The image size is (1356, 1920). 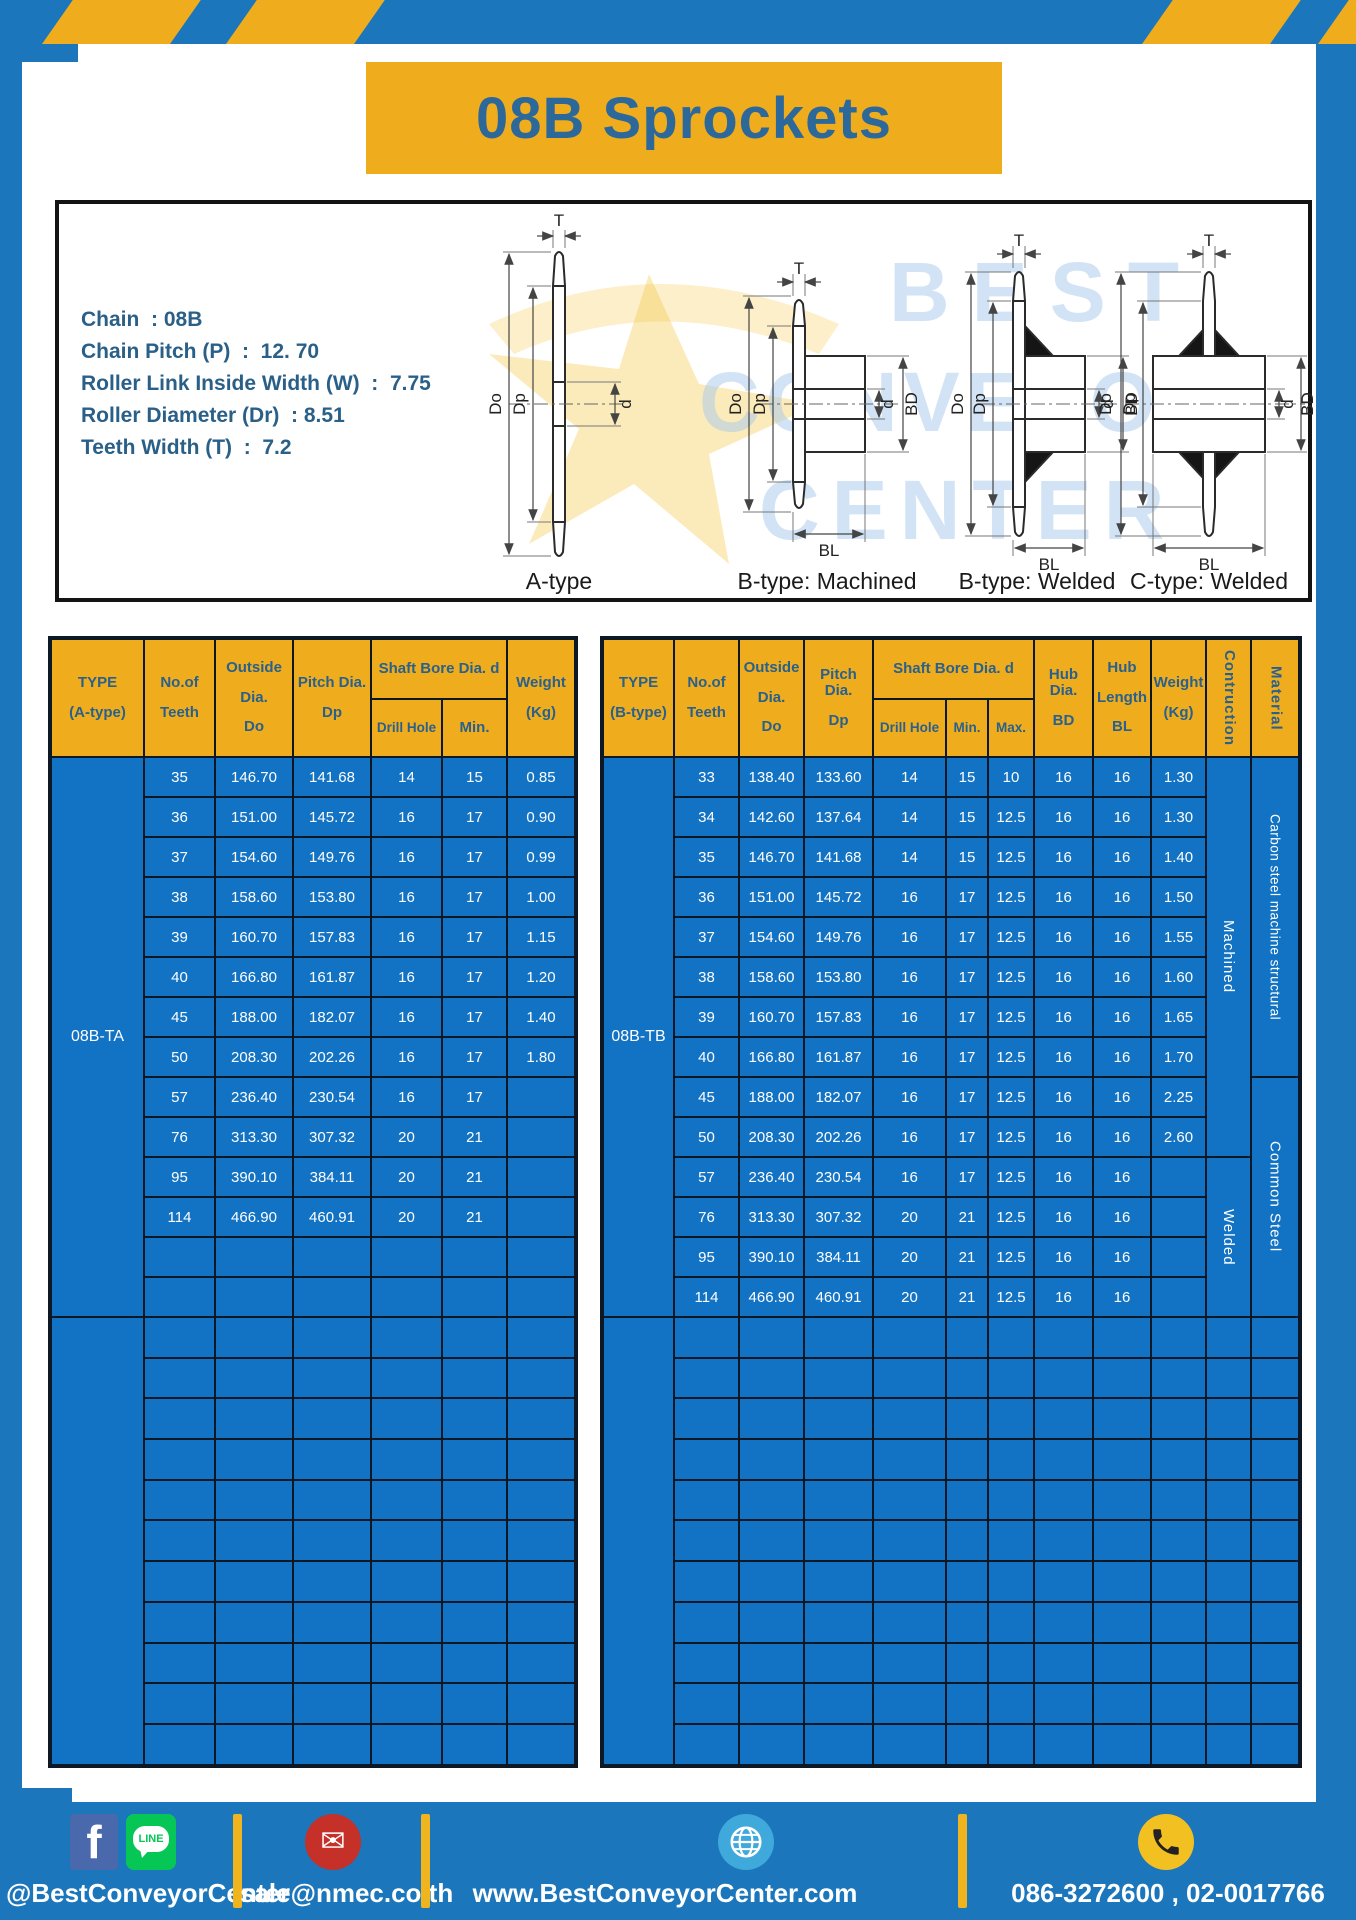 I want to click on stripe-decoration, so click(x=1334, y=22).